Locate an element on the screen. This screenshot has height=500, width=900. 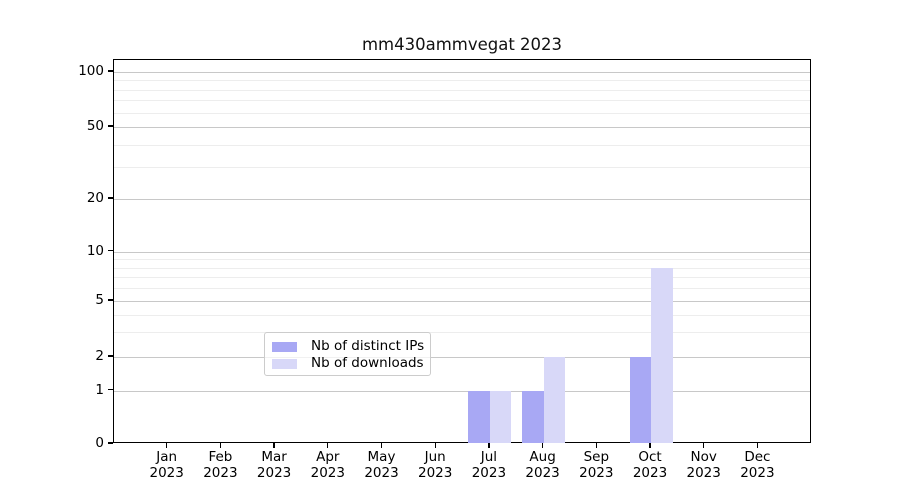
y-tick-label: 100 is located at coordinates (91, 71).